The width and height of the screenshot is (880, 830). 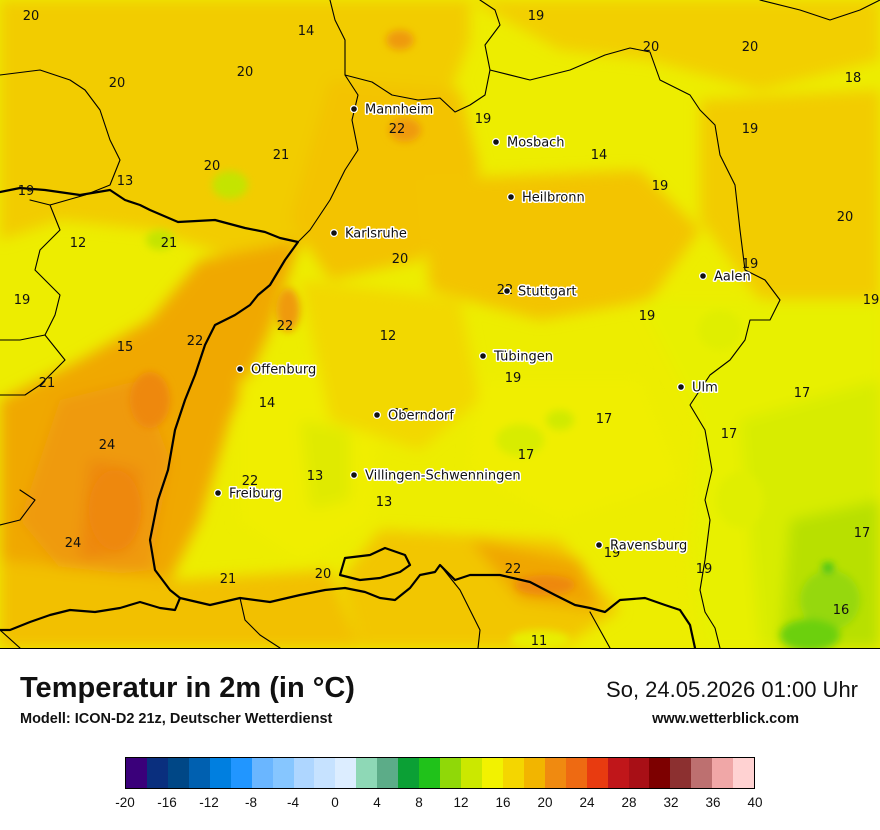 I want to click on city-aalen: Aalen, so click(x=725, y=277).